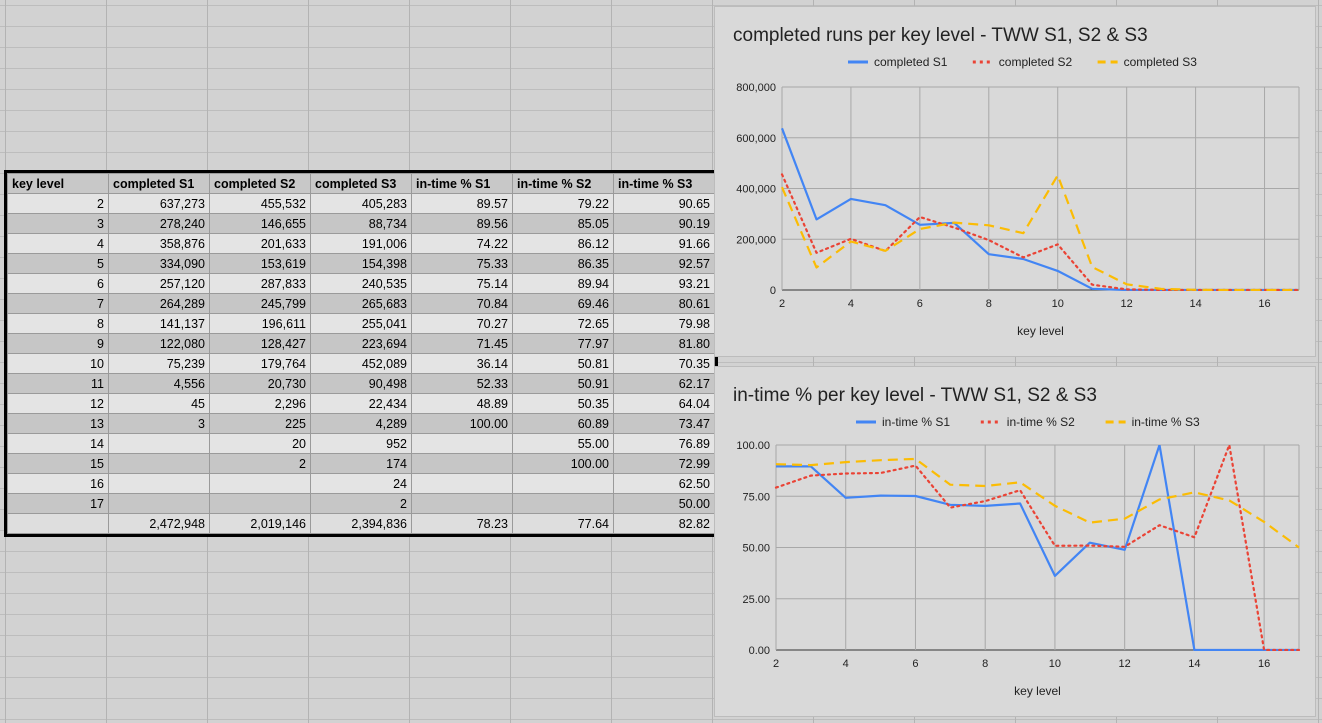  I want to click on table-cell: 223,694, so click(361, 343).